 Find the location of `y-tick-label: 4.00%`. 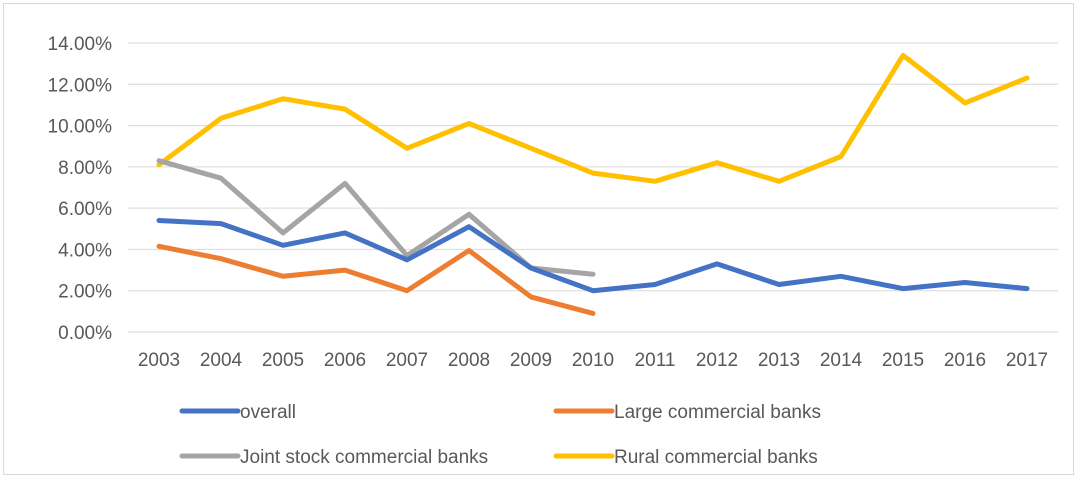

y-tick-label: 4.00% is located at coordinates (85, 250).